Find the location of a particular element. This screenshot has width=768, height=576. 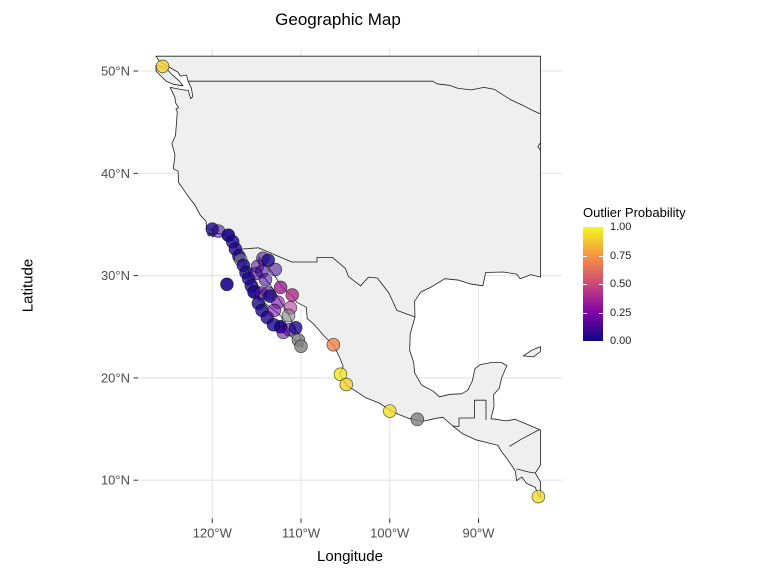

x-axis-title: Longitude is located at coordinates (350, 556).